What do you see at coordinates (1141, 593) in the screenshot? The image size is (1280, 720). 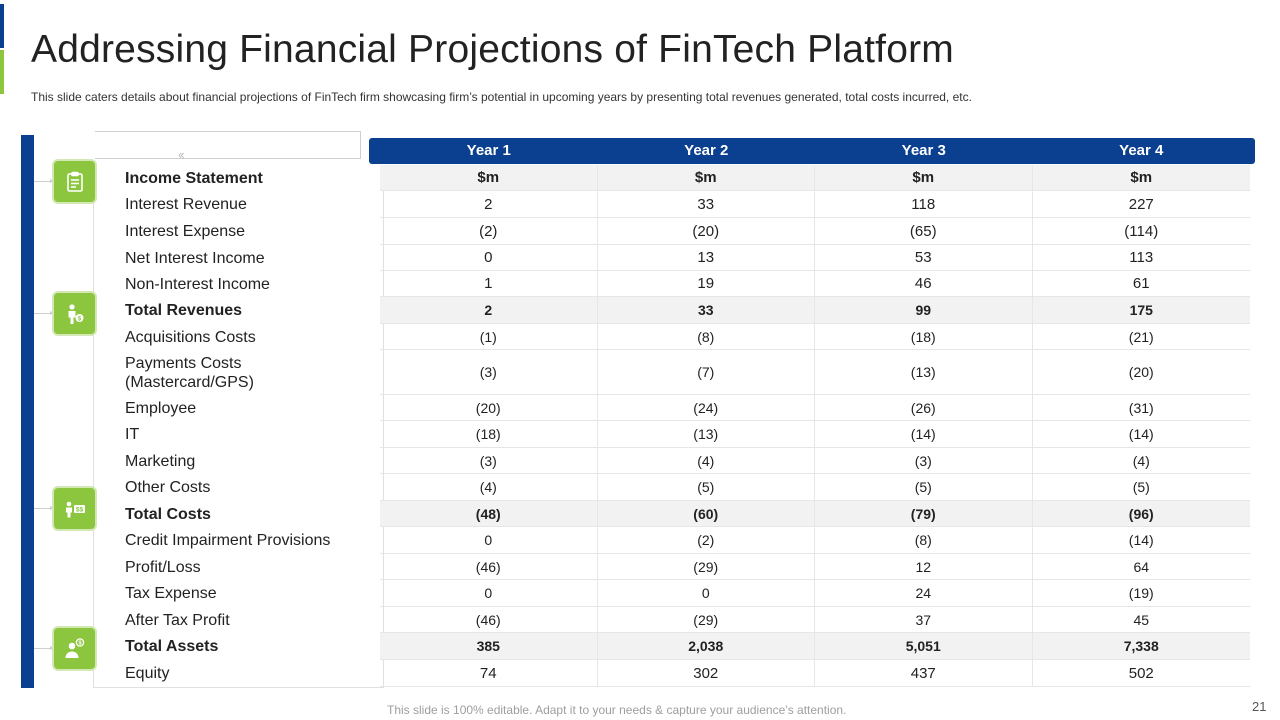 I see `table-cell: (19)` at bounding box center [1141, 593].